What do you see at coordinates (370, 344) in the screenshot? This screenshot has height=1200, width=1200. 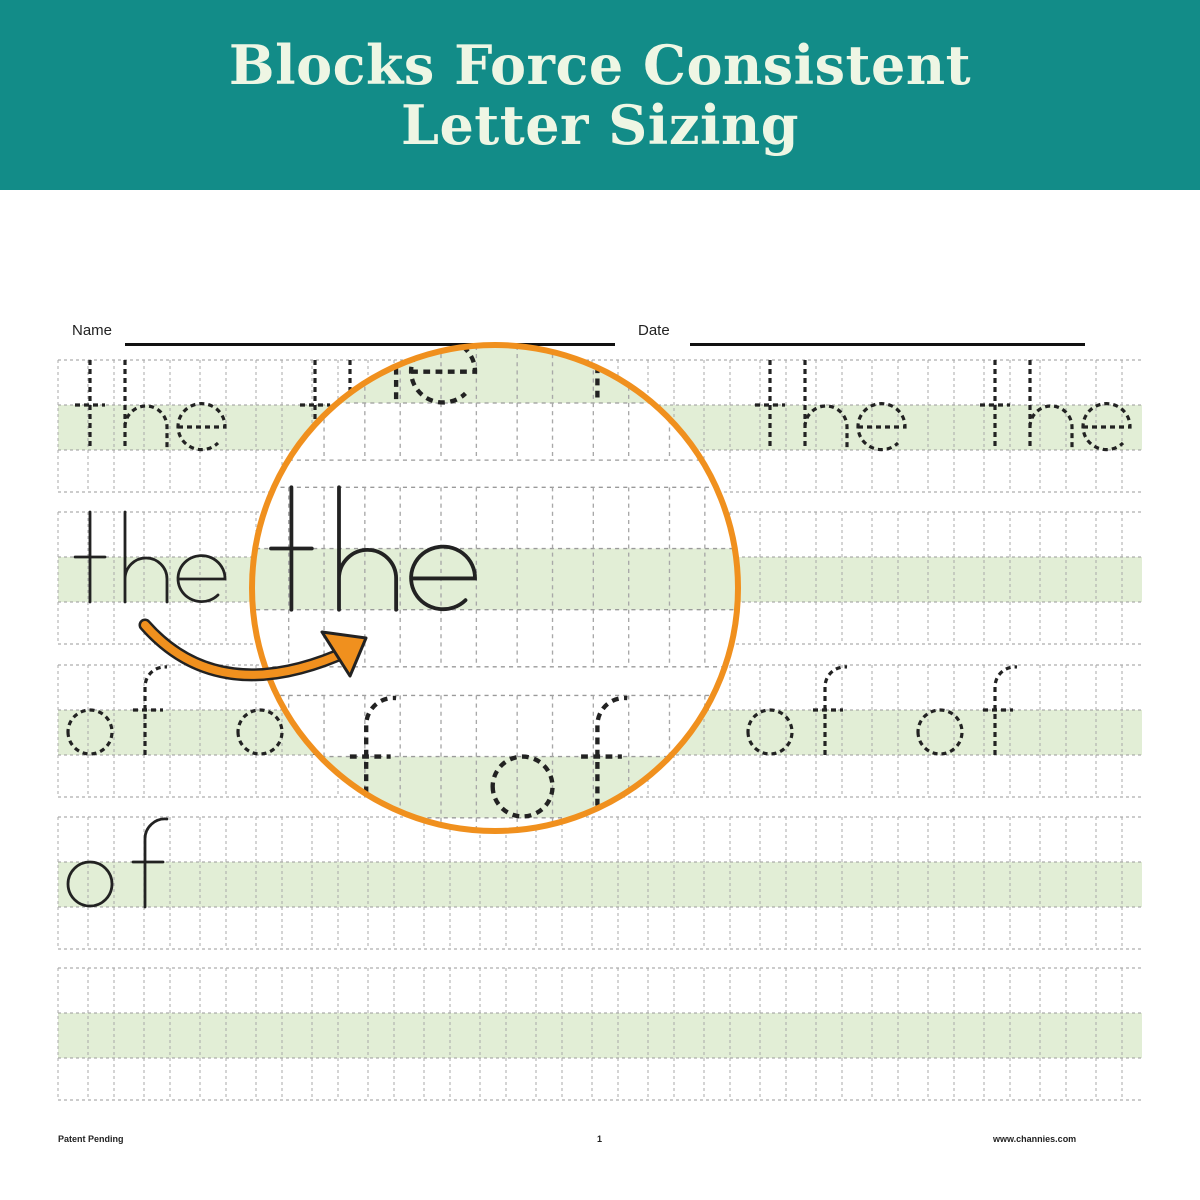 I see `name-line` at bounding box center [370, 344].